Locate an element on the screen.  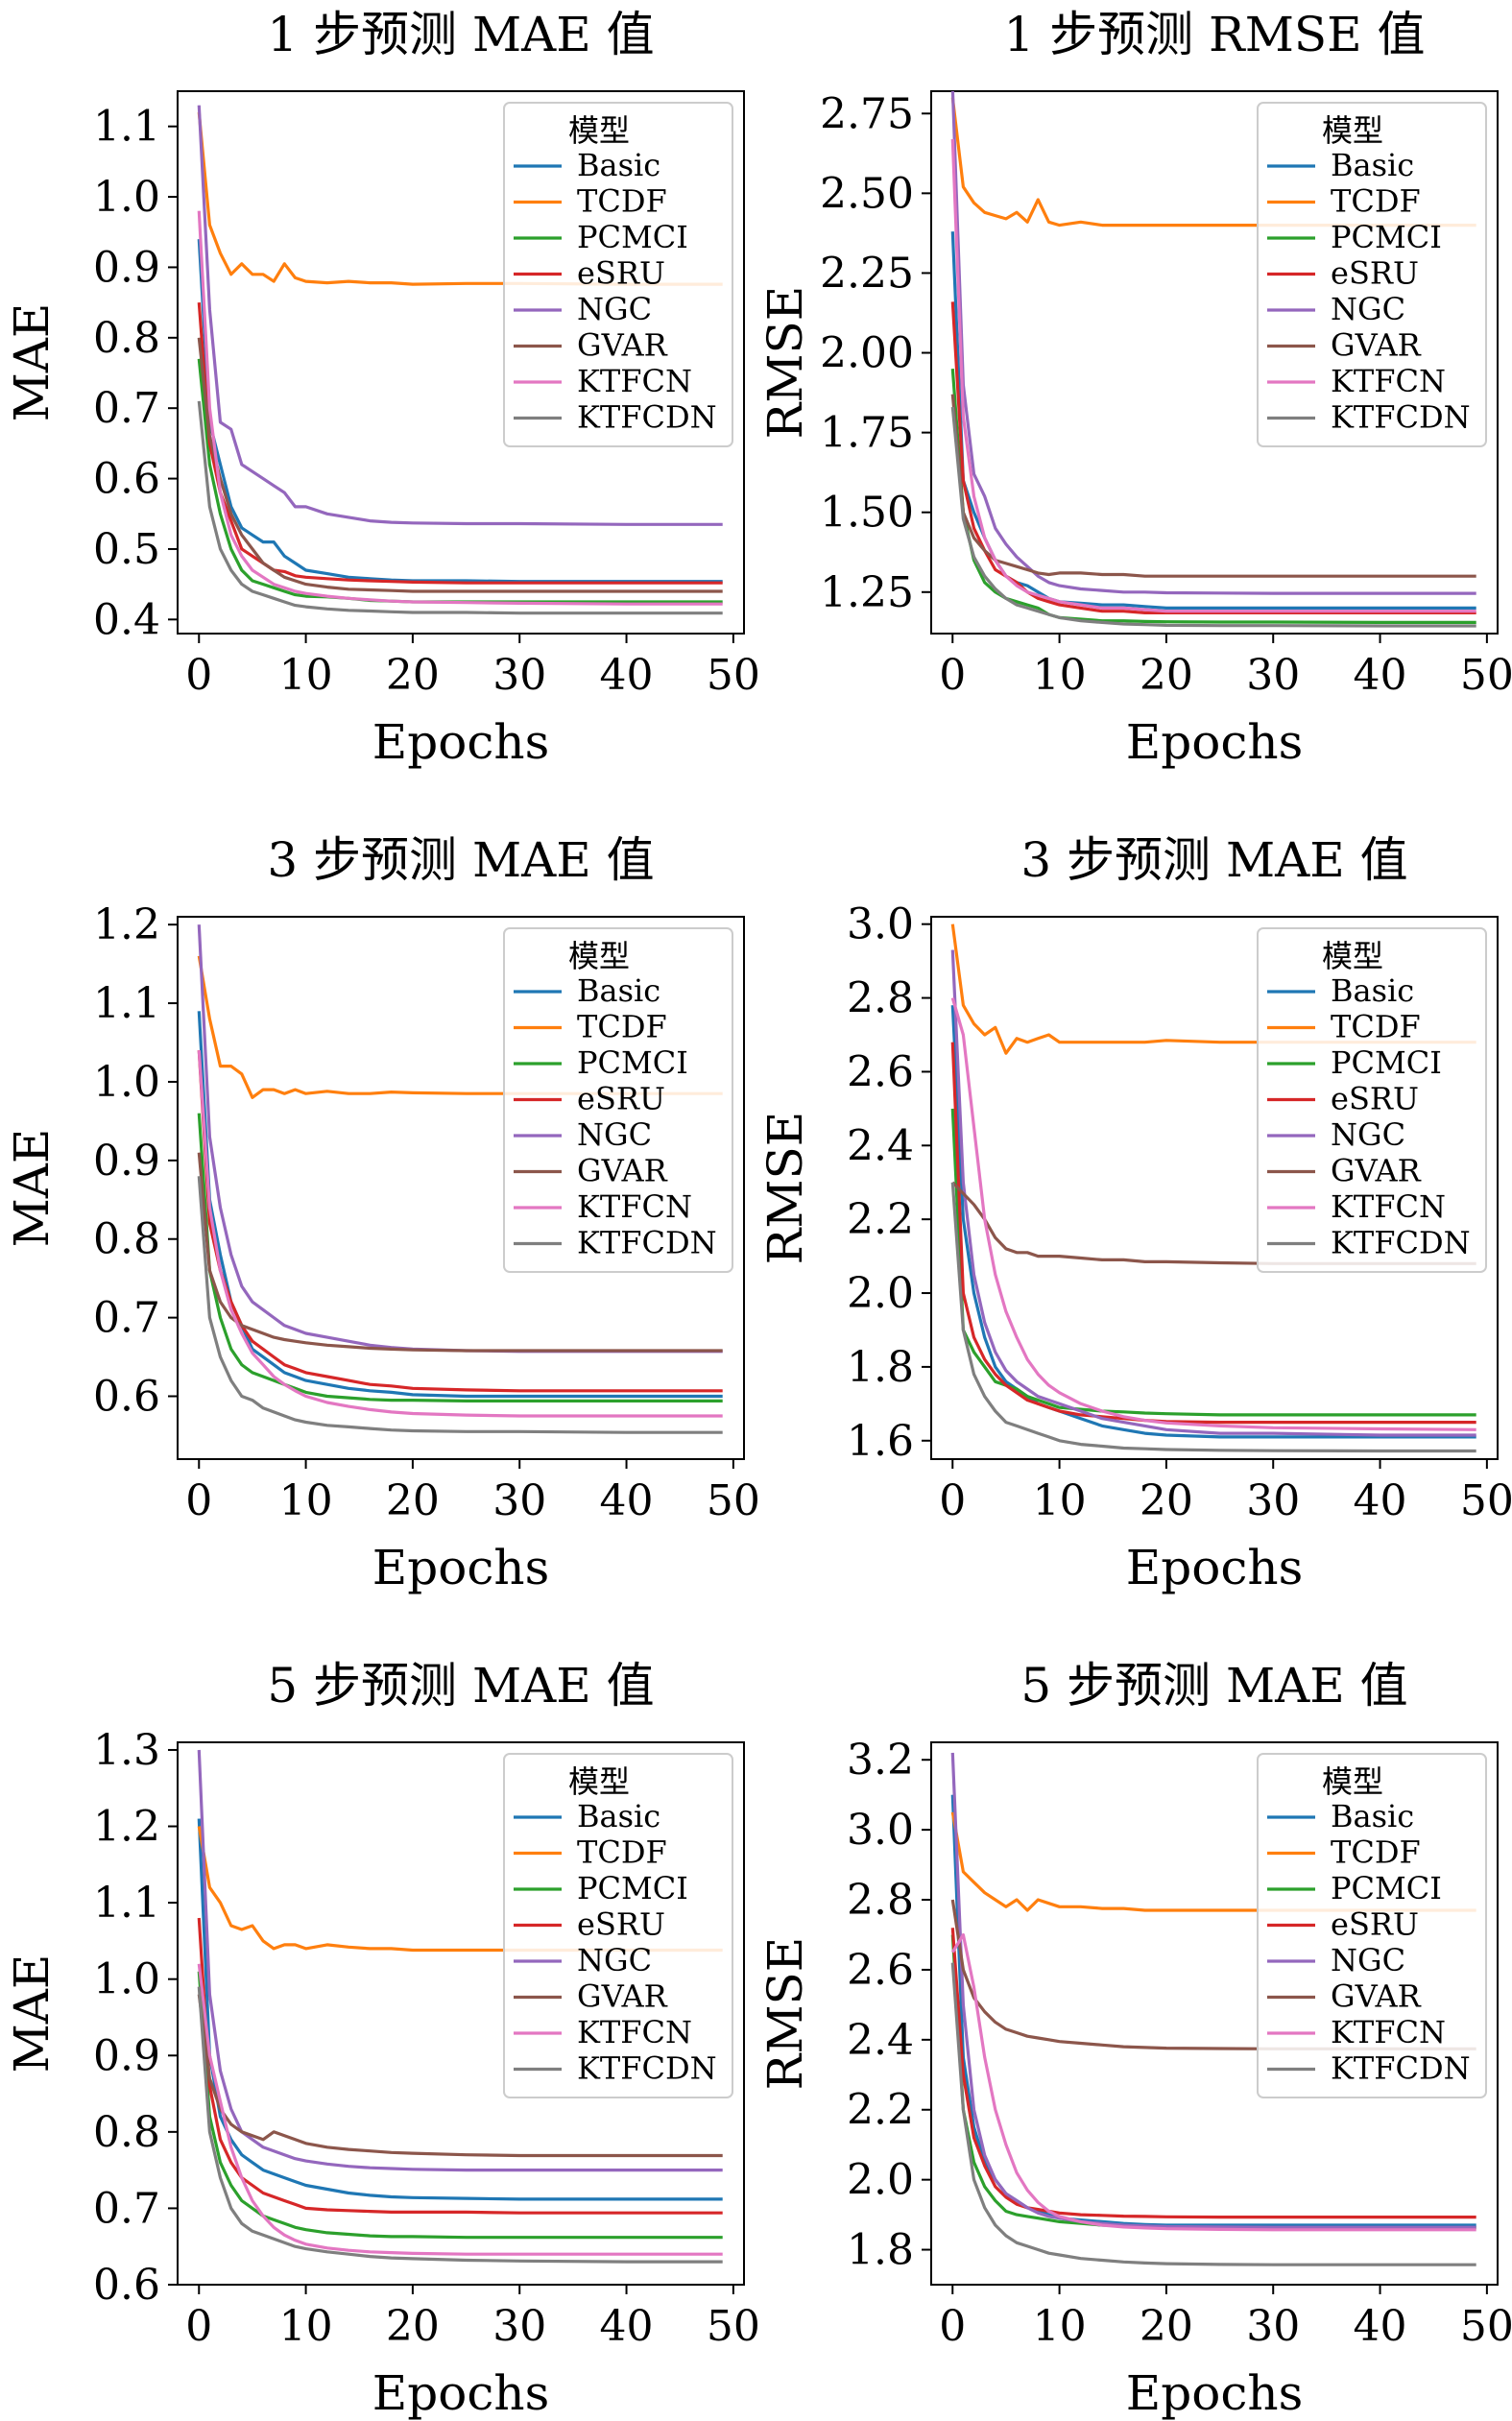
legend-label: Basic is located at coordinates (618, 1816).